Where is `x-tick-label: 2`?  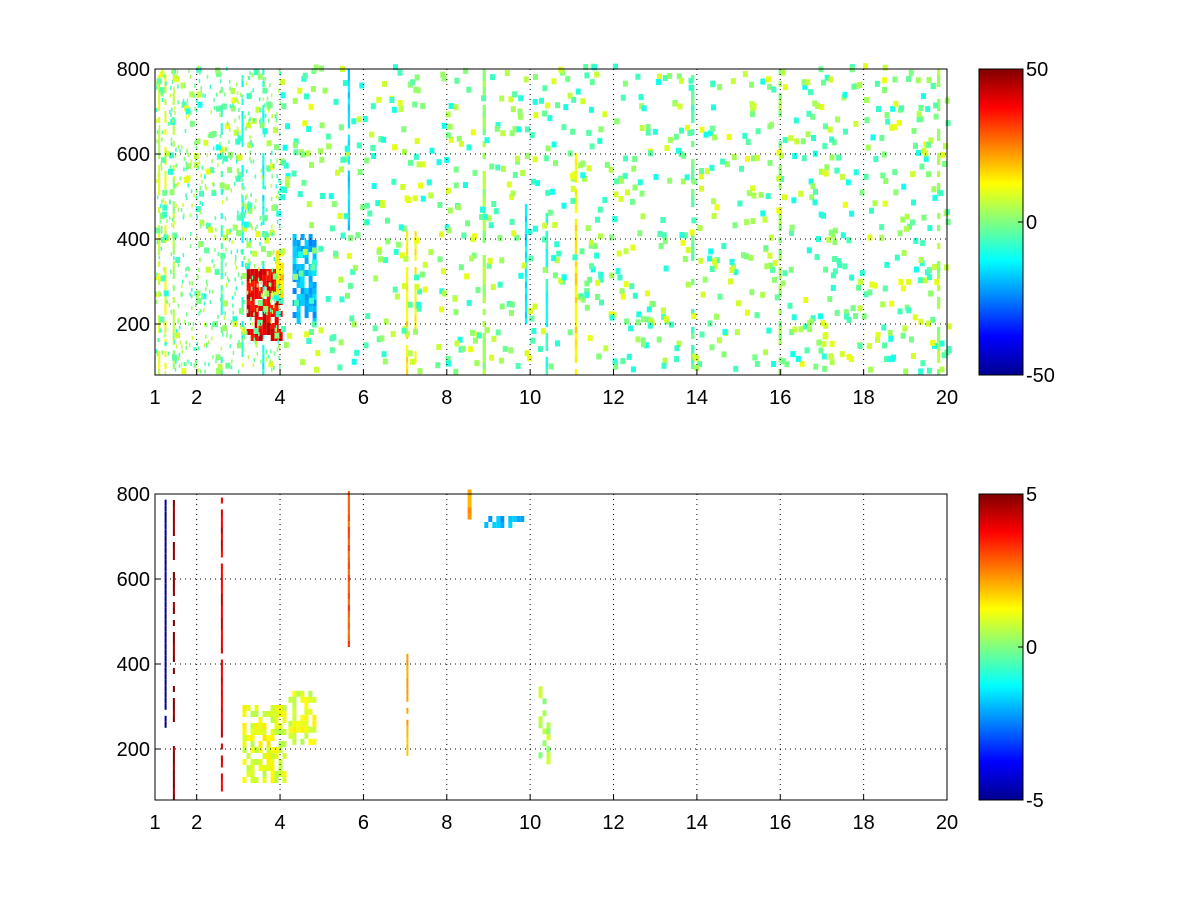 x-tick-label: 2 is located at coordinates (196, 398).